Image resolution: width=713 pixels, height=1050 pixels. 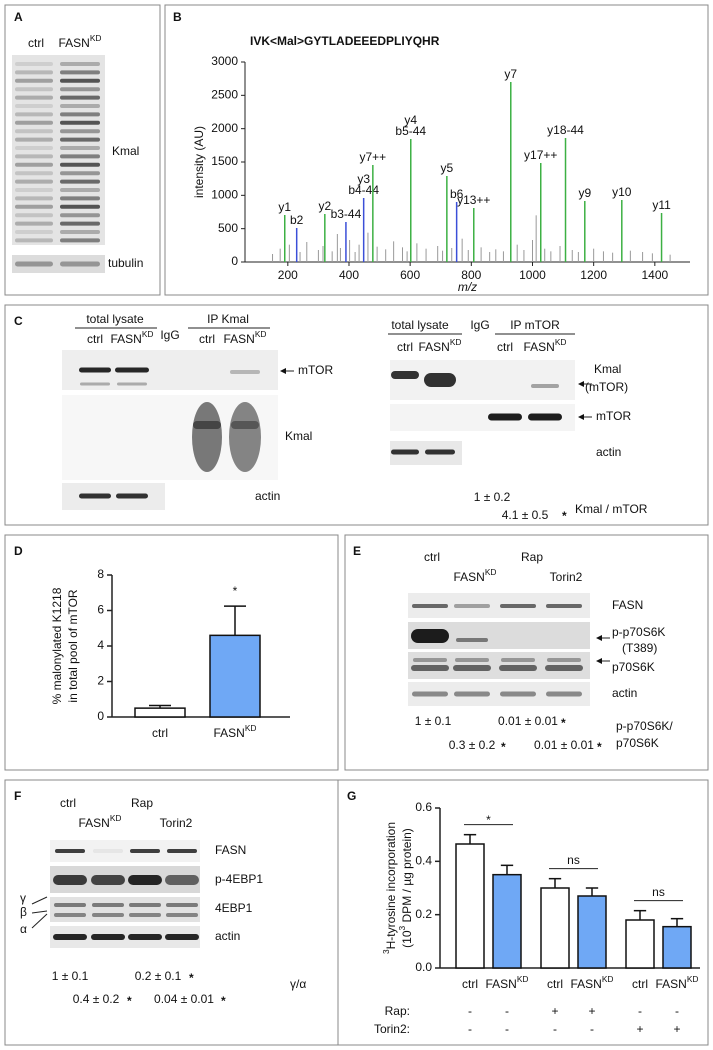 I want to click on label: 4.1 ± 0.5, so click(x=525, y=515).